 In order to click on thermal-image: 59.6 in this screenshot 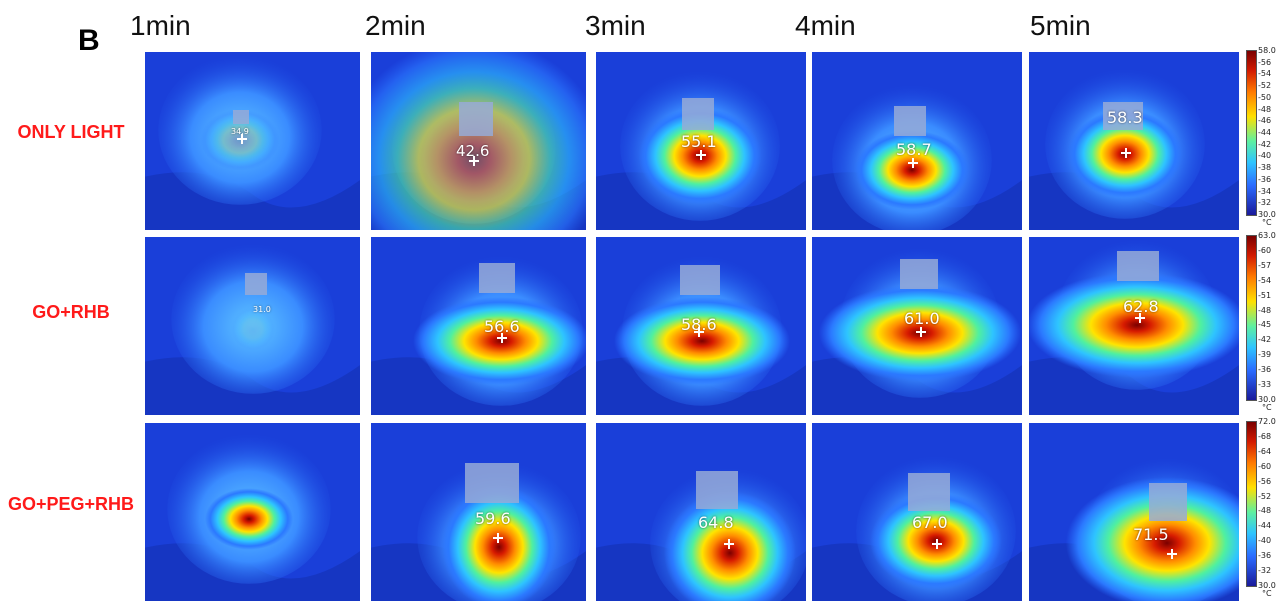, I will do `click(478, 512)`.